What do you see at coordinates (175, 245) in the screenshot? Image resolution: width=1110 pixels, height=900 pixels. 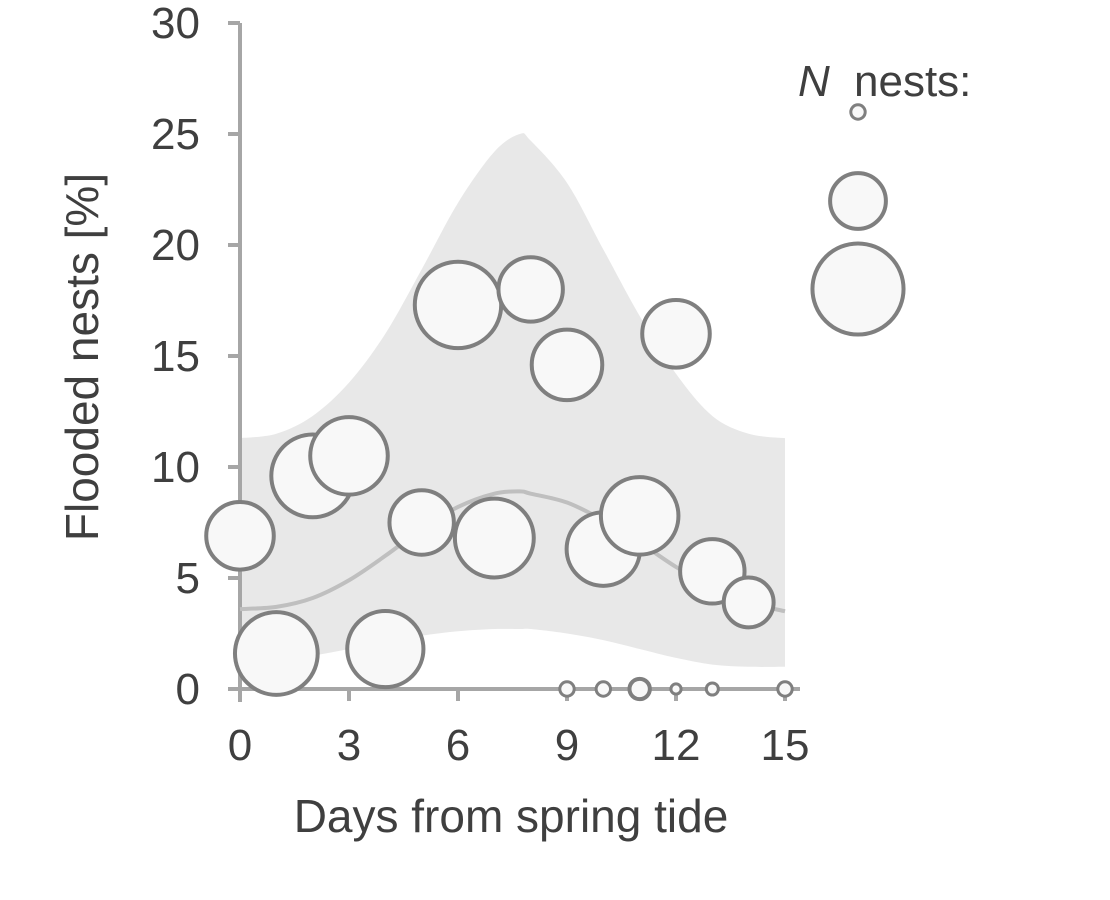 I see `y-tick-label: 20` at bounding box center [175, 245].